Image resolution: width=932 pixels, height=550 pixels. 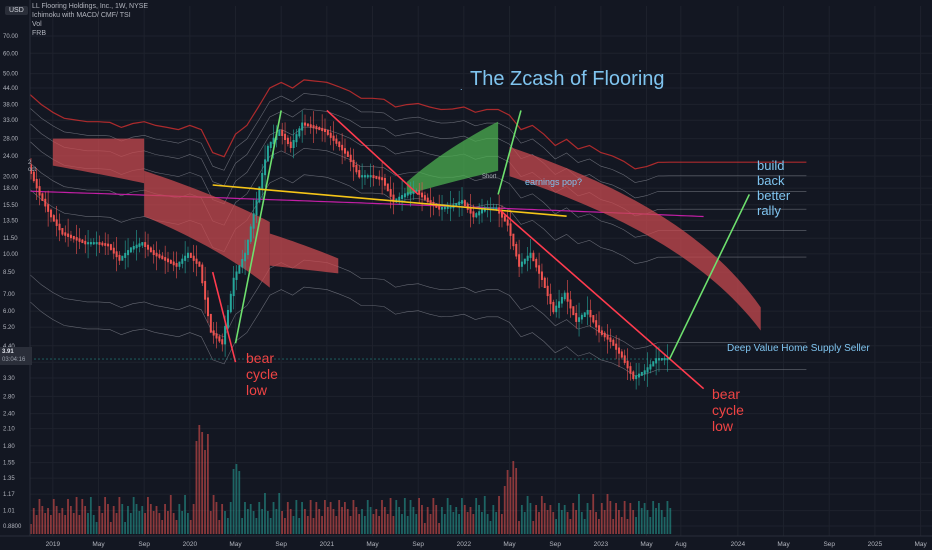 What do you see at coordinates (9, 312) in the screenshot?
I see `y-tick-label: 6.00` at bounding box center [9, 312].